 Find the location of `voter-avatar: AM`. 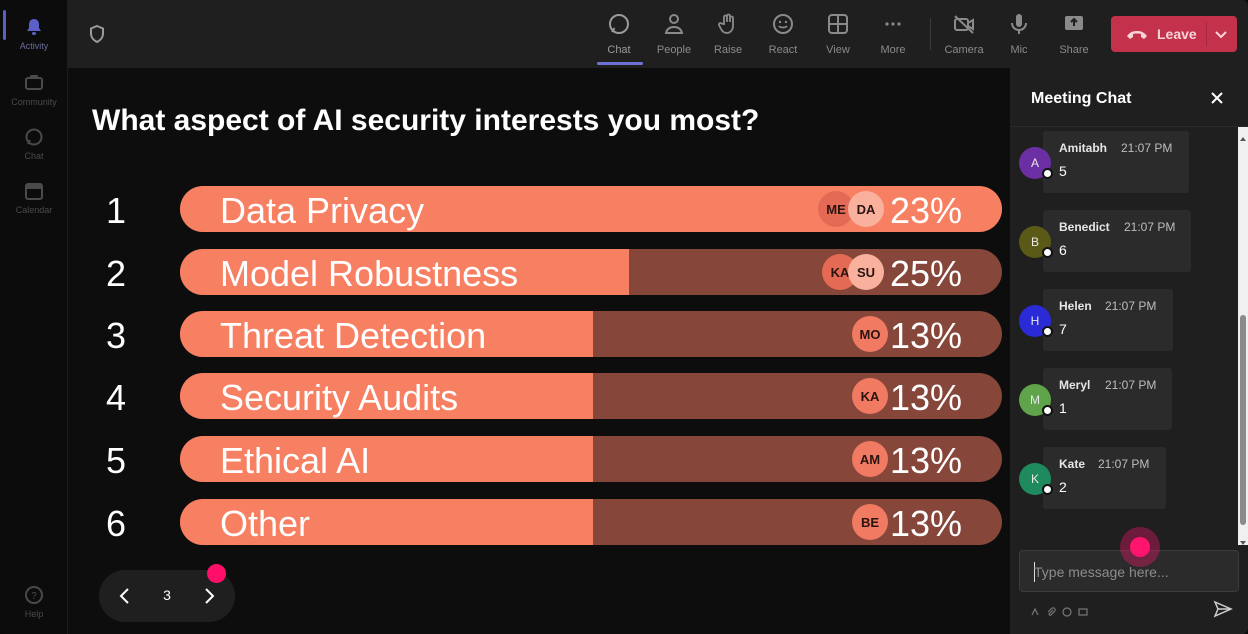

voter-avatar: AM is located at coordinates (870, 459).